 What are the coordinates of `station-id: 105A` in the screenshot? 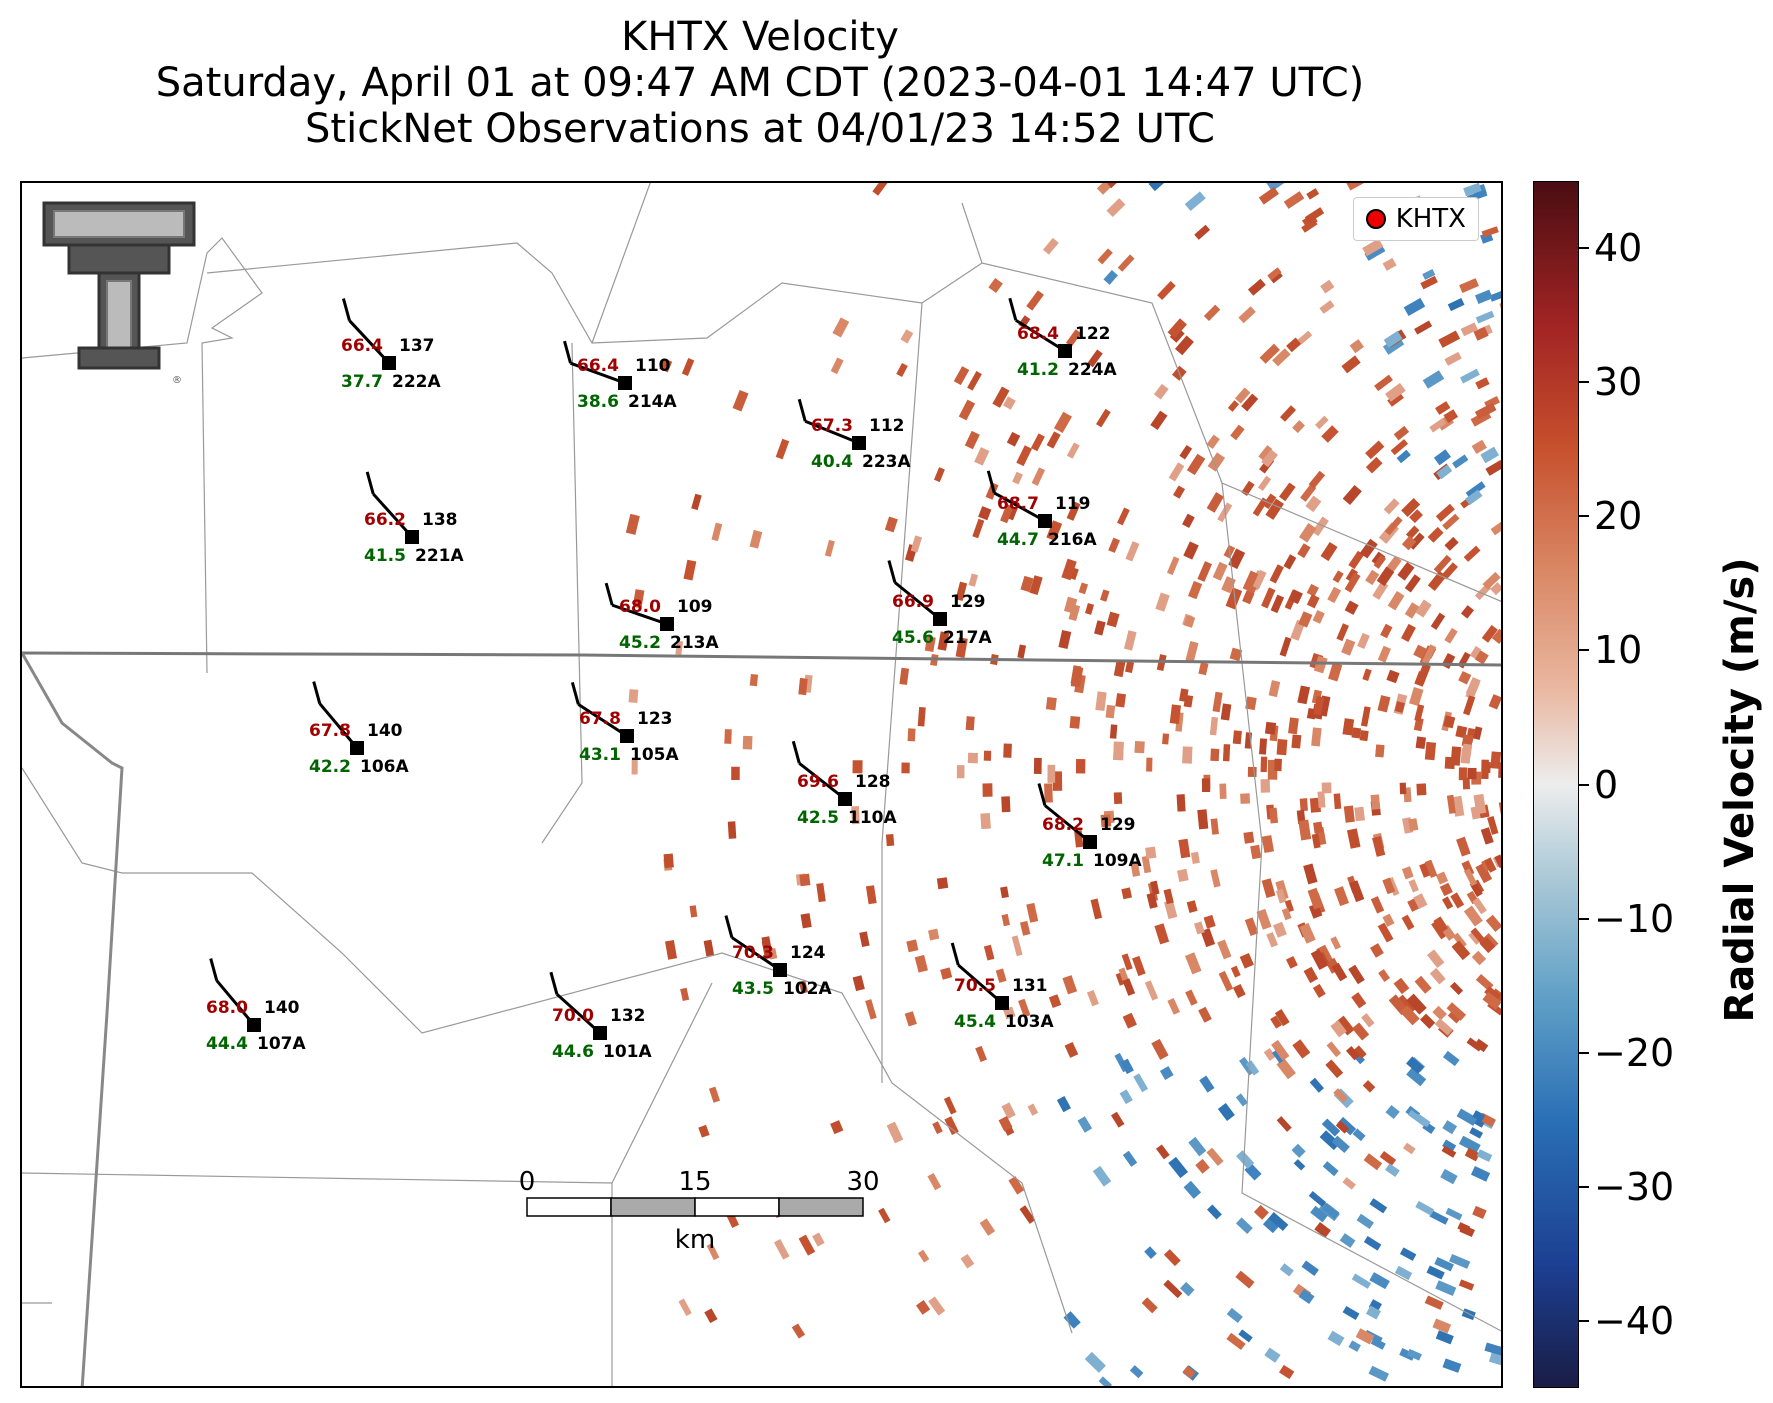 It's located at (654, 755).